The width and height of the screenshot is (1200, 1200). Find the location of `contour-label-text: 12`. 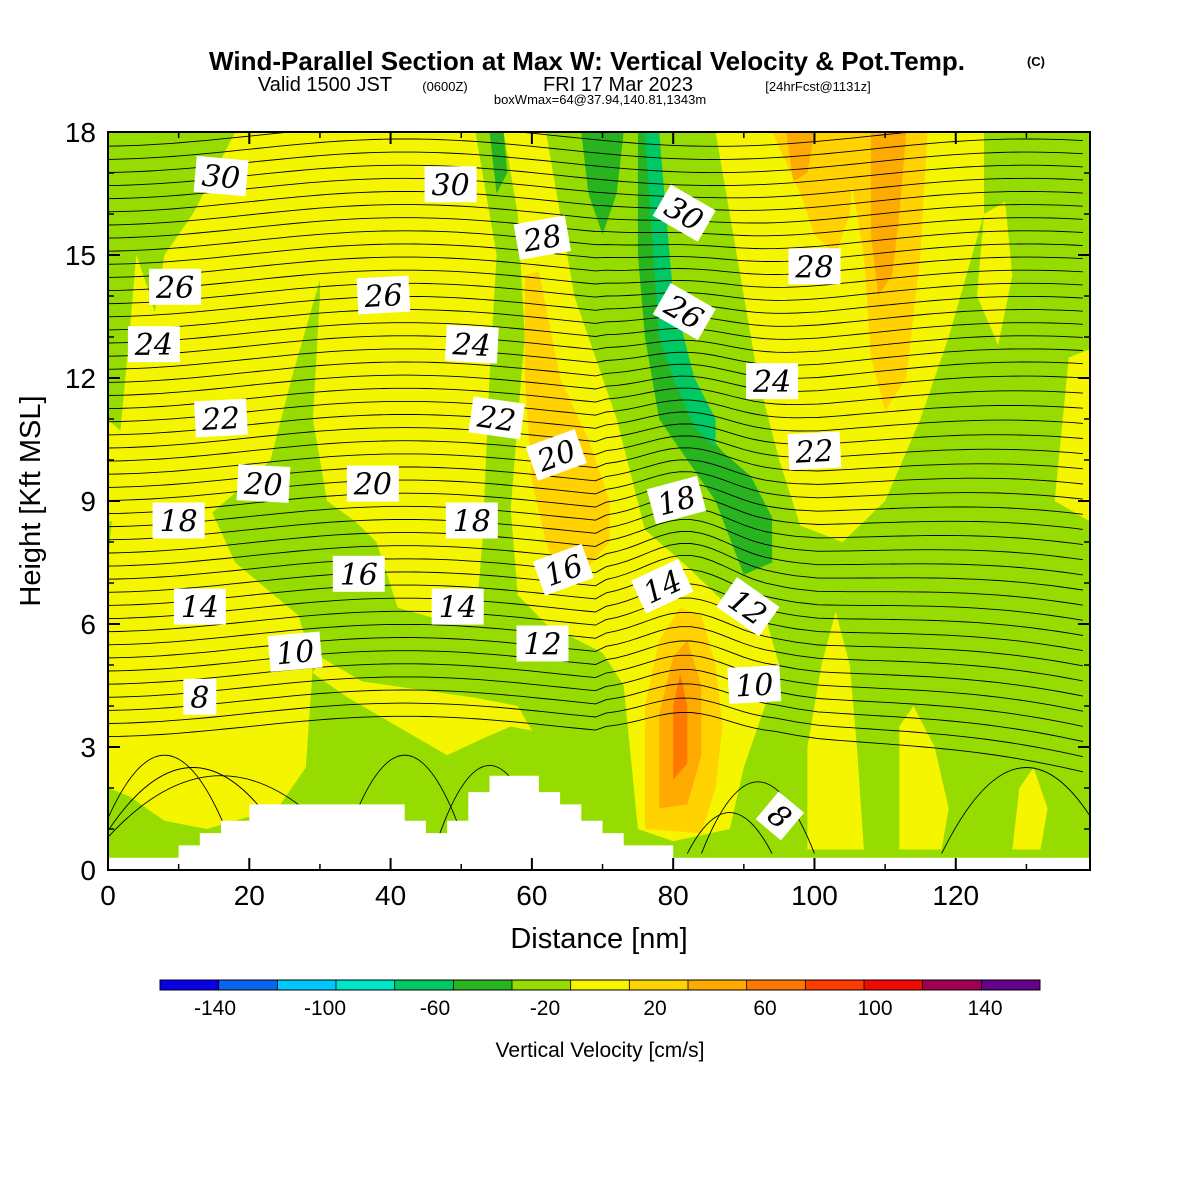

contour-label-text: 12 is located at coordinates (542, 645).